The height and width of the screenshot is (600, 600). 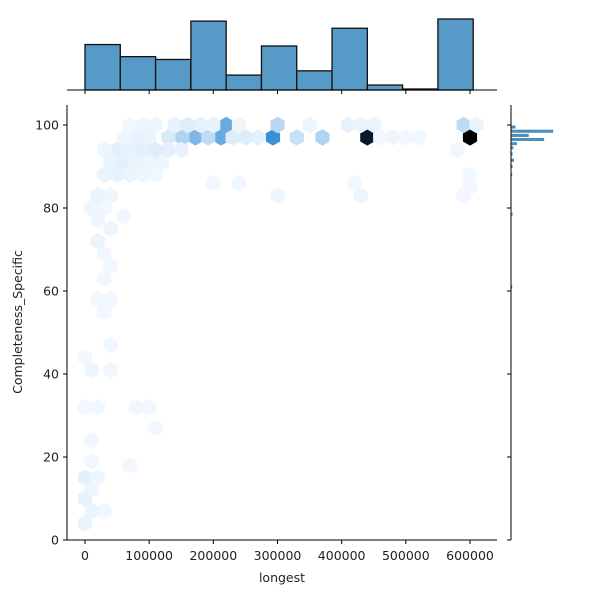 What do you see at coordinates (55, 540) in the screenshot?
I see `y-tick-label: 0` at bounding box center [55, 540].